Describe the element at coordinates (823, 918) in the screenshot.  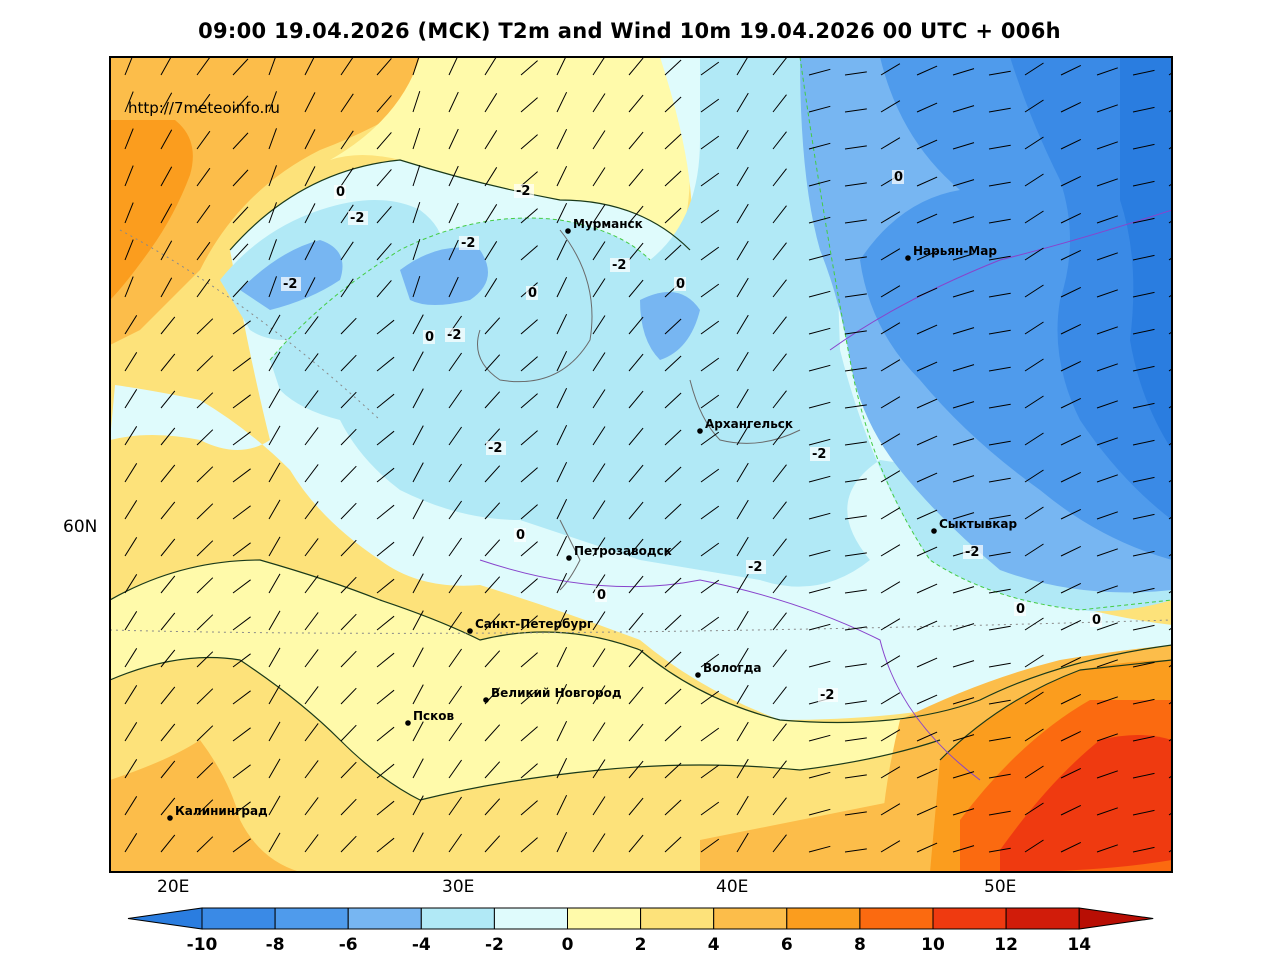
I see `colorbar-segment` at that location.